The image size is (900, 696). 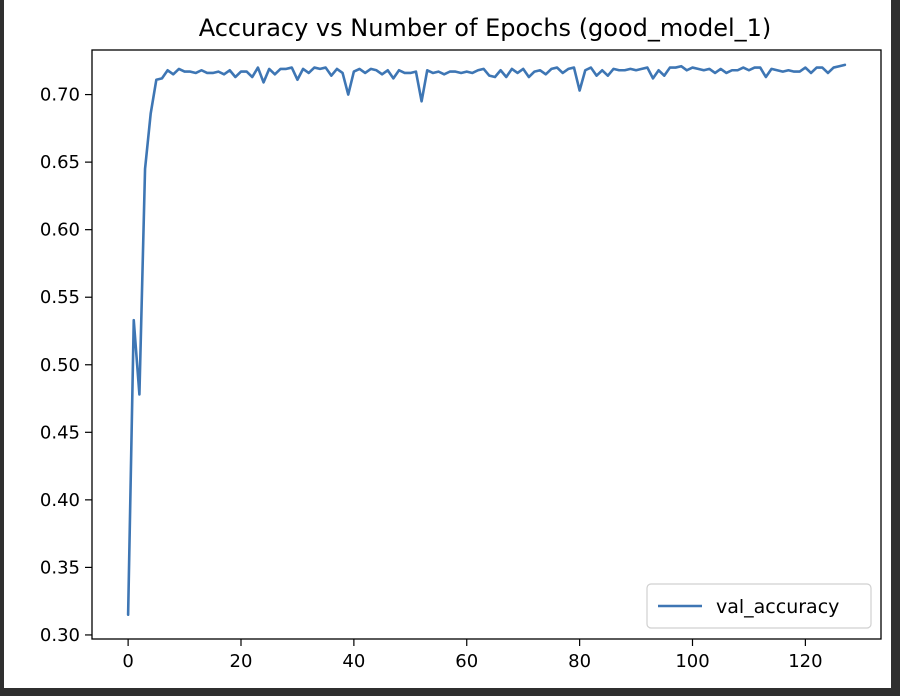 What do you see at coordinates (60, 230) in the screenshot?
I see `y-tick-label: 0.60` at bounding box center [60, 230].